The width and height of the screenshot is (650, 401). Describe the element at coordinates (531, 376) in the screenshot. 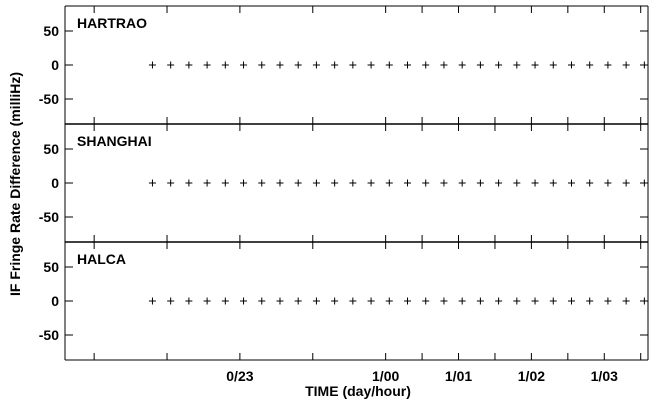

I see `x-tick-label: 1/02` at that location.